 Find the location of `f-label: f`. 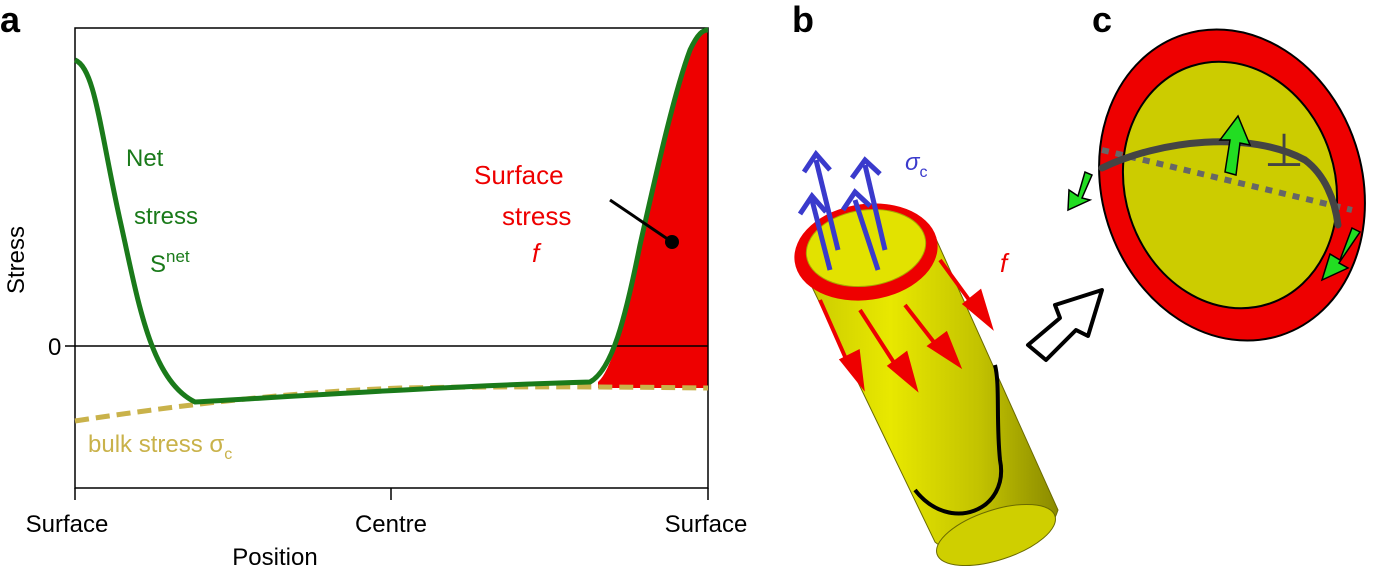

f-label: f is located at coordinates (1005, 263).